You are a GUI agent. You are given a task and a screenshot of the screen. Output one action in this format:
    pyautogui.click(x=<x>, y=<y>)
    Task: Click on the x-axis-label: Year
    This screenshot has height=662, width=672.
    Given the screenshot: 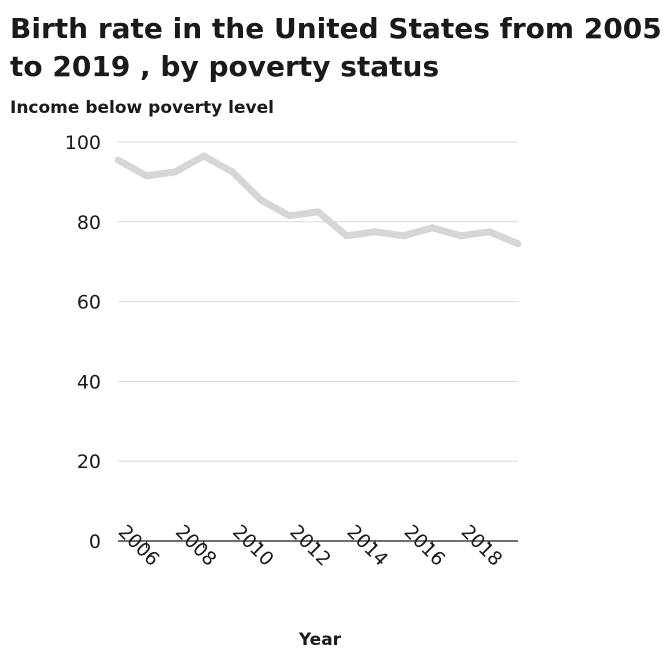 What is the action you would take?
    pyautogui.click(x=320, y=640)
    